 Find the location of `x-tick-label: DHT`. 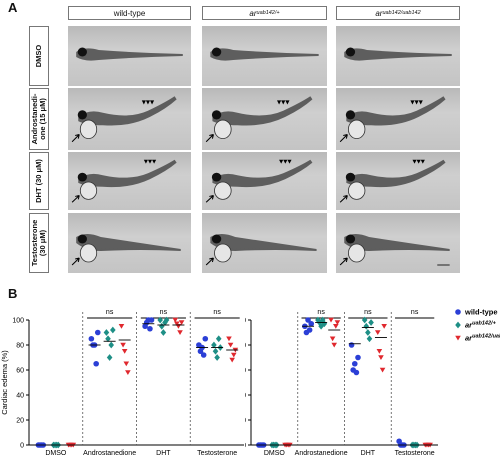

x-tick-label: DHT is located at coordinates (368, 453).